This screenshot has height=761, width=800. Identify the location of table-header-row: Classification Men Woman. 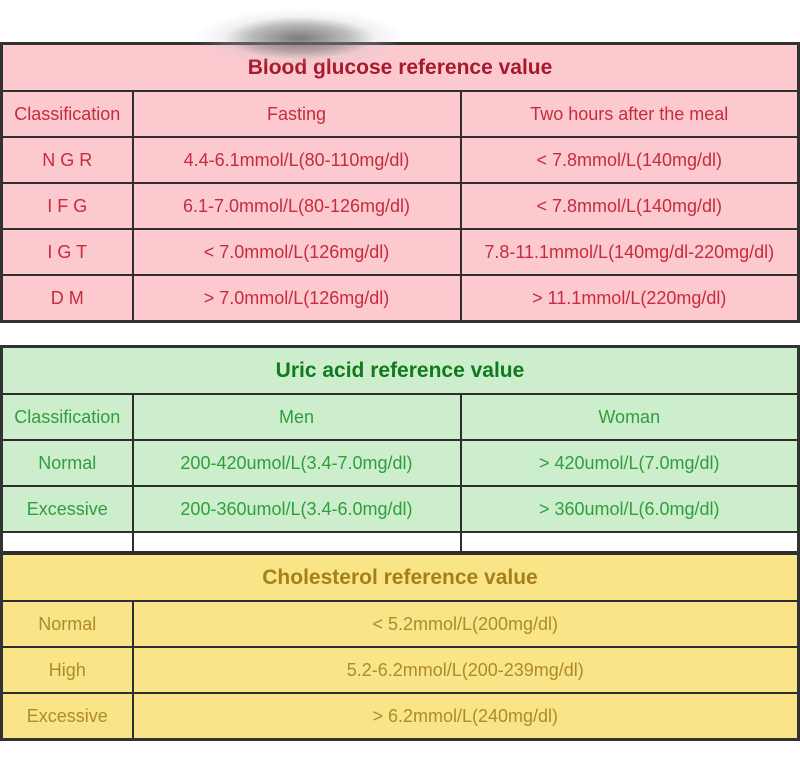
(400, 417).